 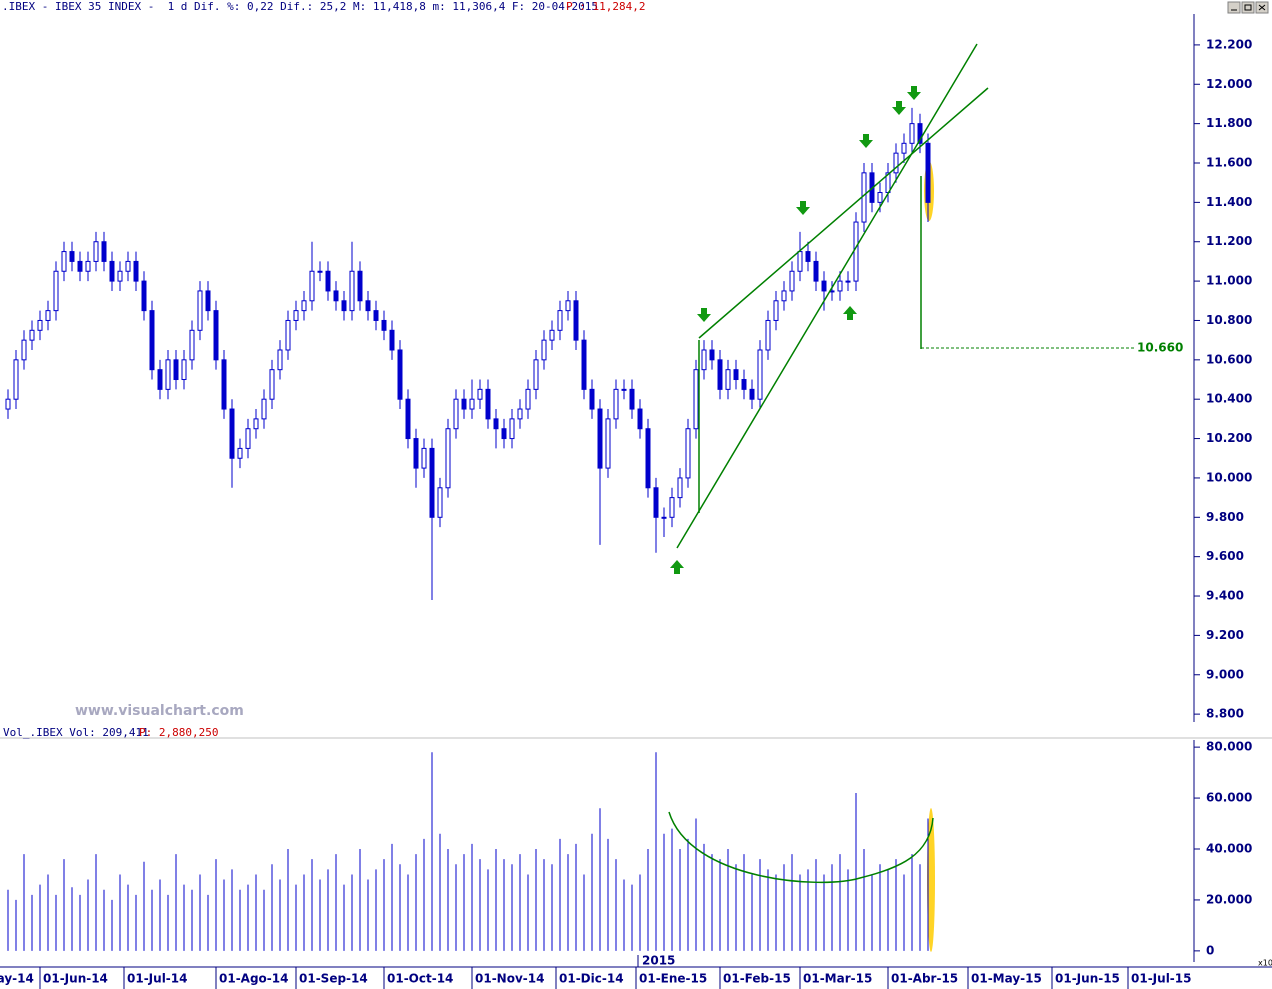 I want to click on x-tick-label: 01-Dic-14, so click(x=591, y=979).